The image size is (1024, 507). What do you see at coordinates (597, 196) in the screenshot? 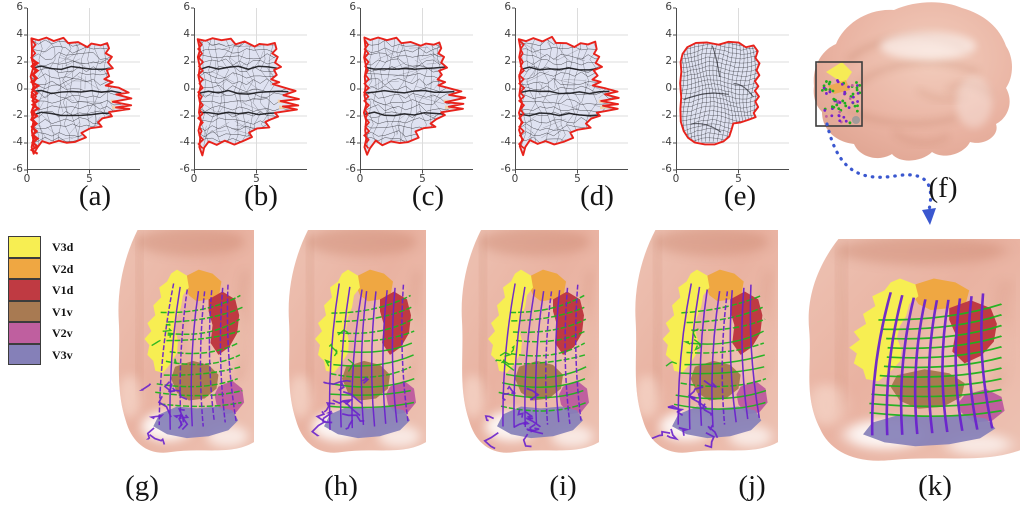
I see `panel-label-d: (d)` at bounding box center [597, 196].